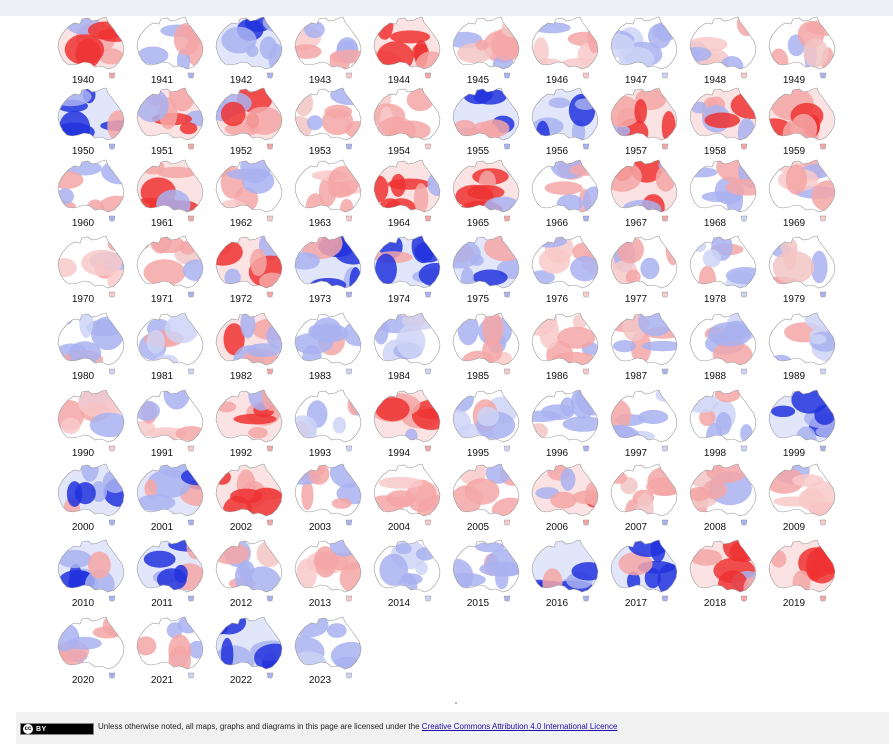 The width and height of the screenshot is (893, 744). Describe the element at coordinates (726, 272) in the screenshot. I see `map-1978: 1978` at that location.